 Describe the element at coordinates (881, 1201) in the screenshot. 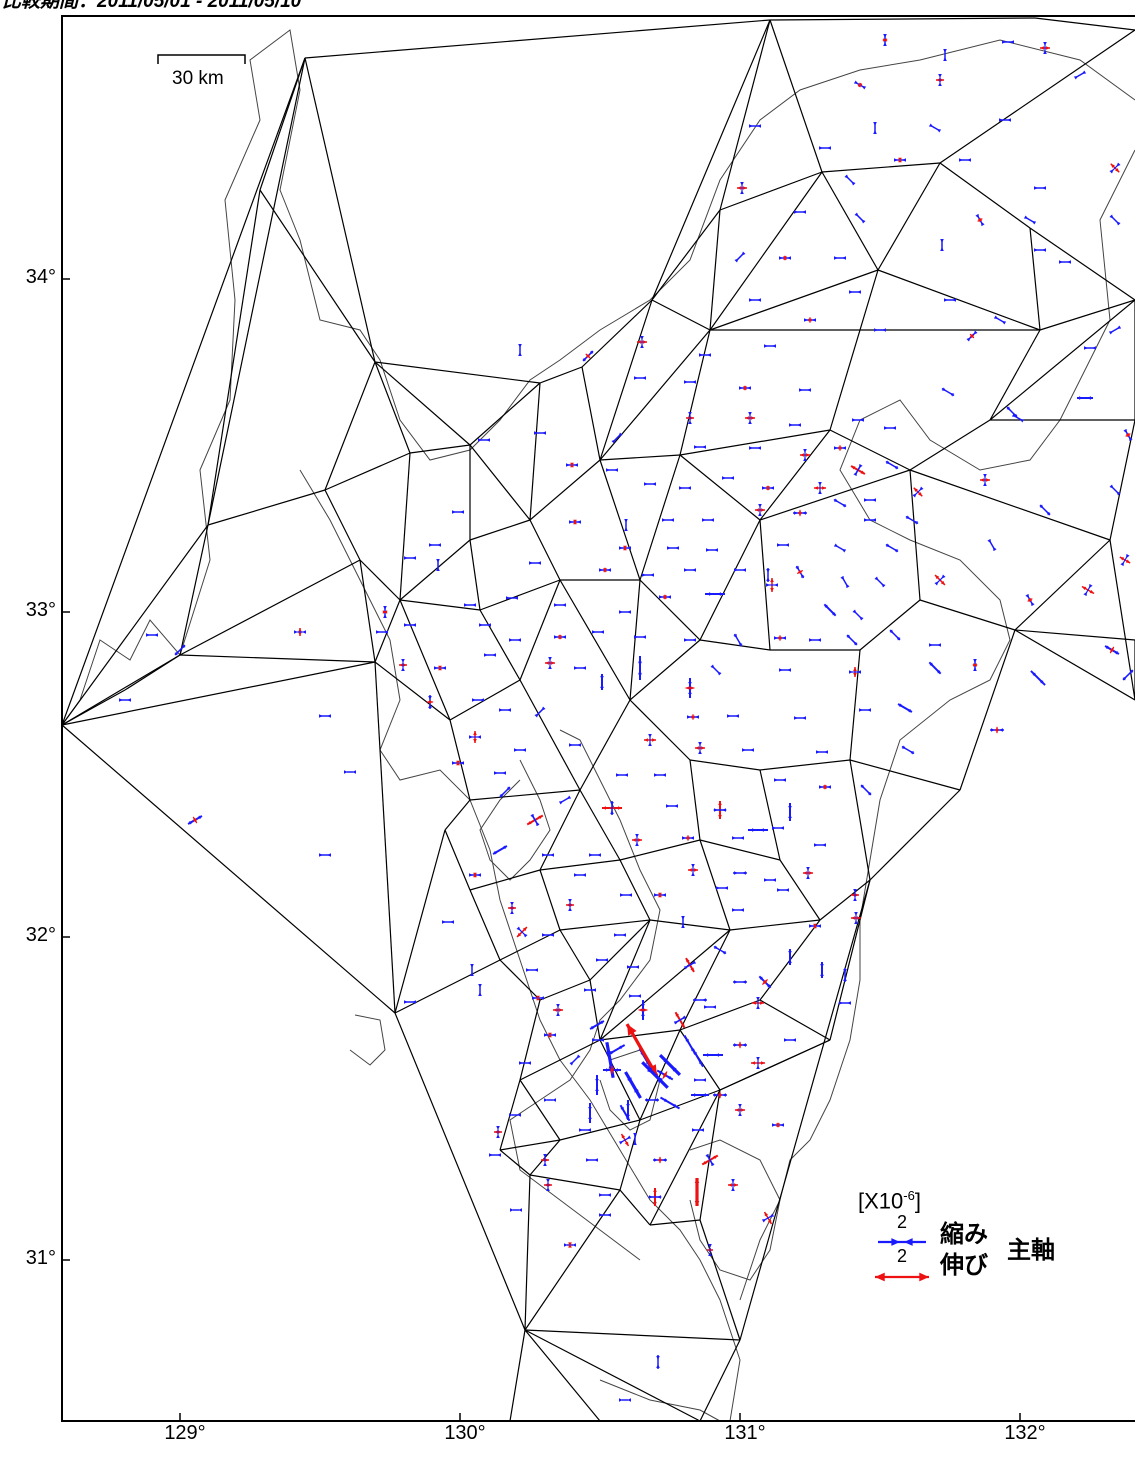

I see `legend-unit-base: [X10` at that location.